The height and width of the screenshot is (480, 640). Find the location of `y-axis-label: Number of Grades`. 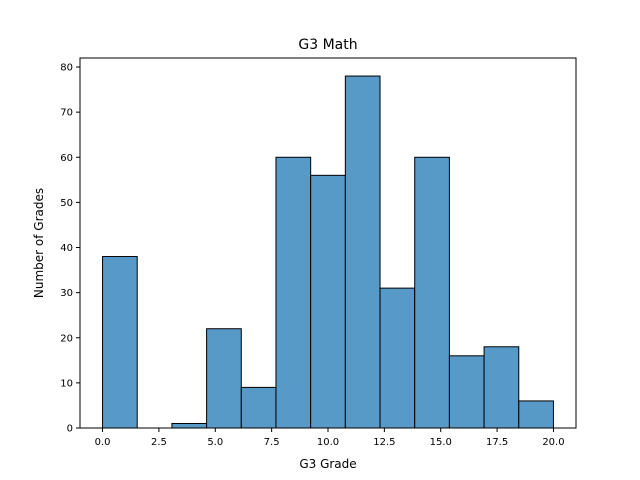

y-axis-label: Number of Grades is located at coordinates (39, 243).